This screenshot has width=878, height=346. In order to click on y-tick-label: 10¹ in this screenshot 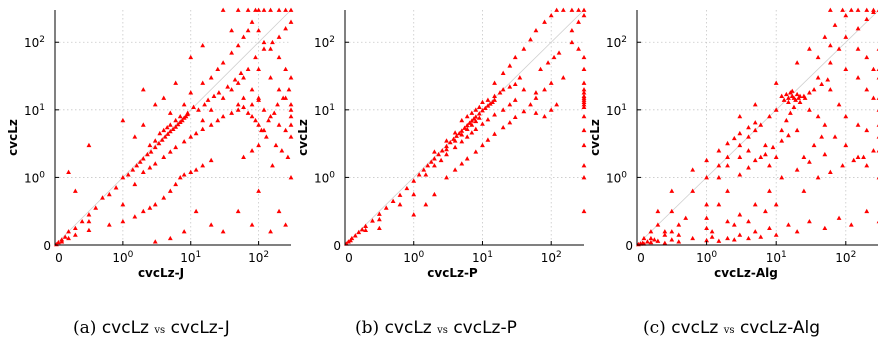, I will do `click(616, 110)`.